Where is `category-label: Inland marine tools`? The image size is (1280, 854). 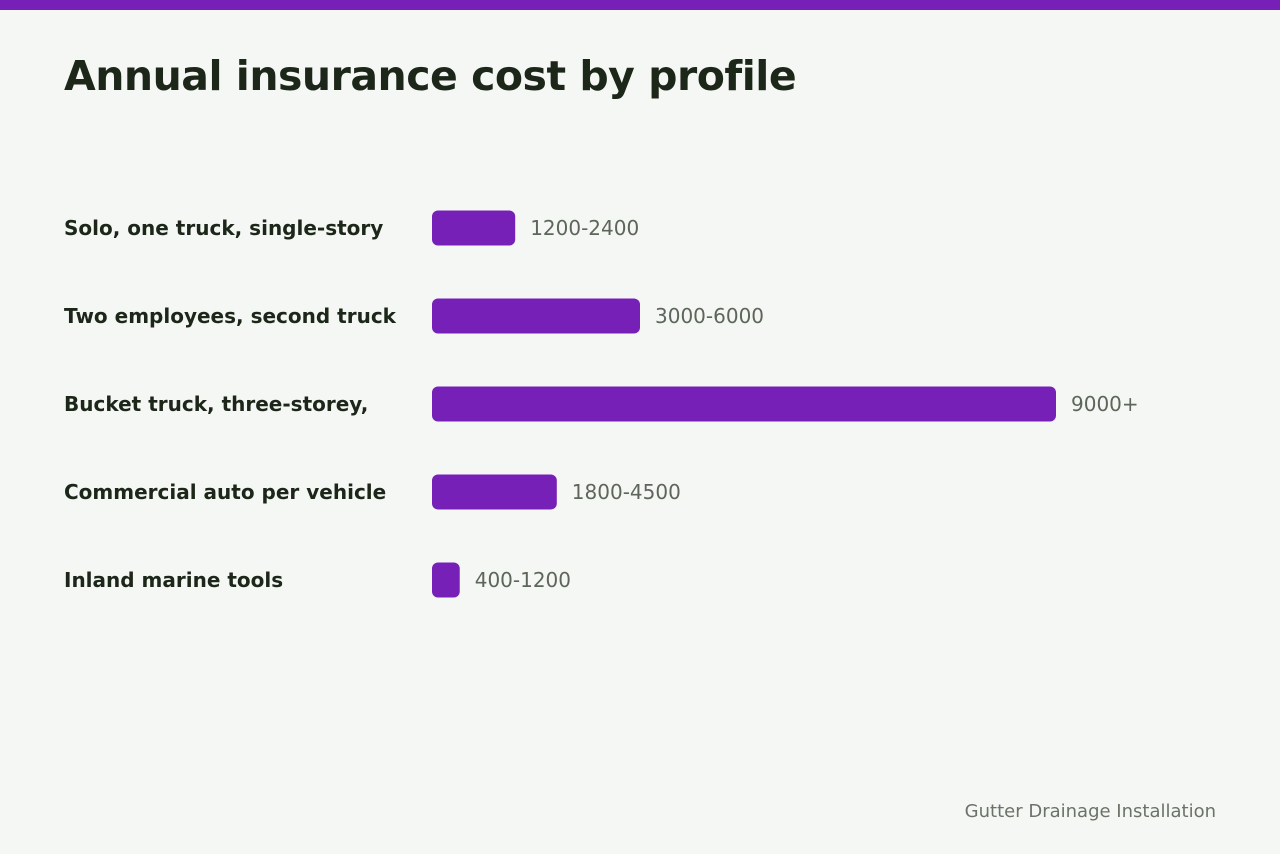
category-label: Inland marine tools is located at coordinates (173, 580).